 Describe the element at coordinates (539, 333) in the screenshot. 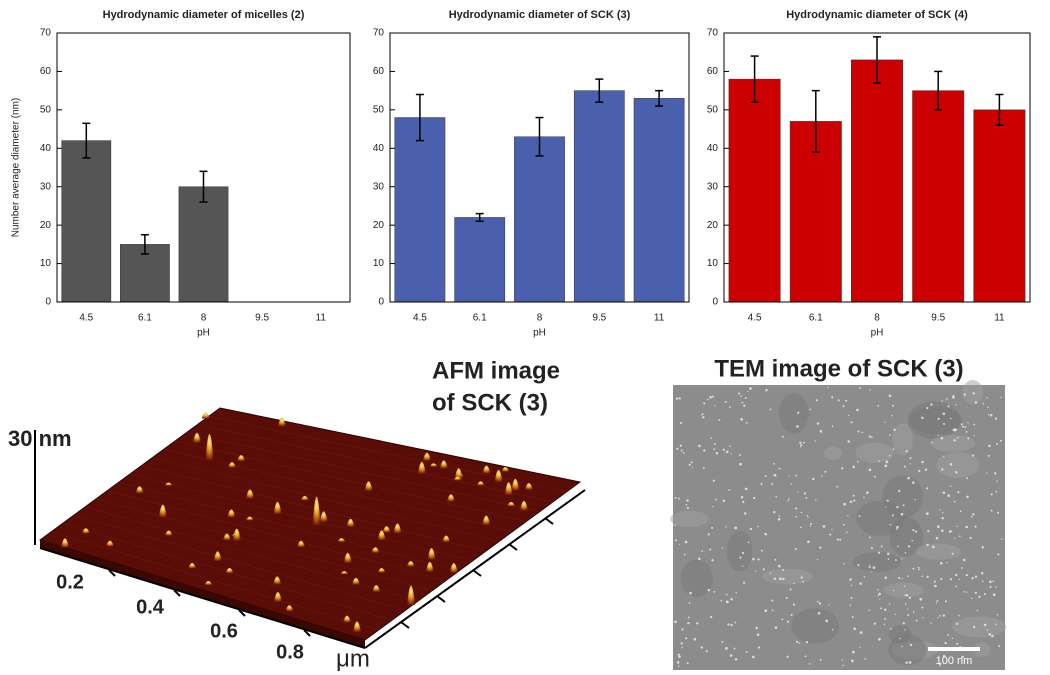

I see `x-axis-label: pH` at that location.